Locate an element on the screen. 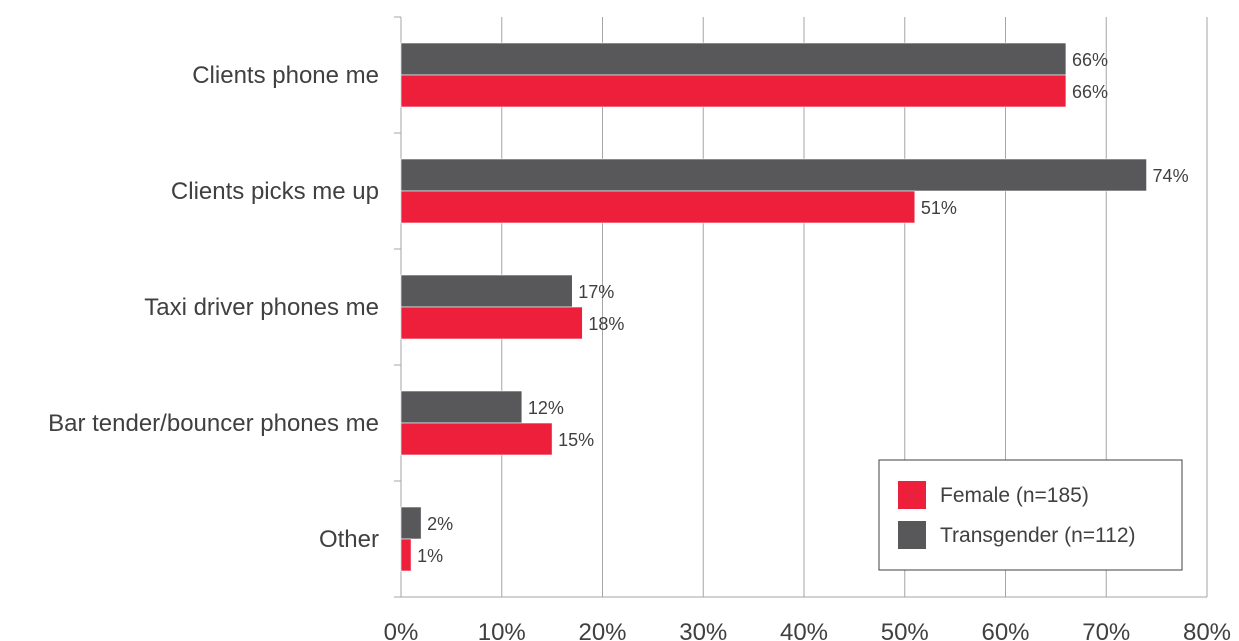 The image size is (1239, 641). data-label: 51% is located at coordinates (939, 208).